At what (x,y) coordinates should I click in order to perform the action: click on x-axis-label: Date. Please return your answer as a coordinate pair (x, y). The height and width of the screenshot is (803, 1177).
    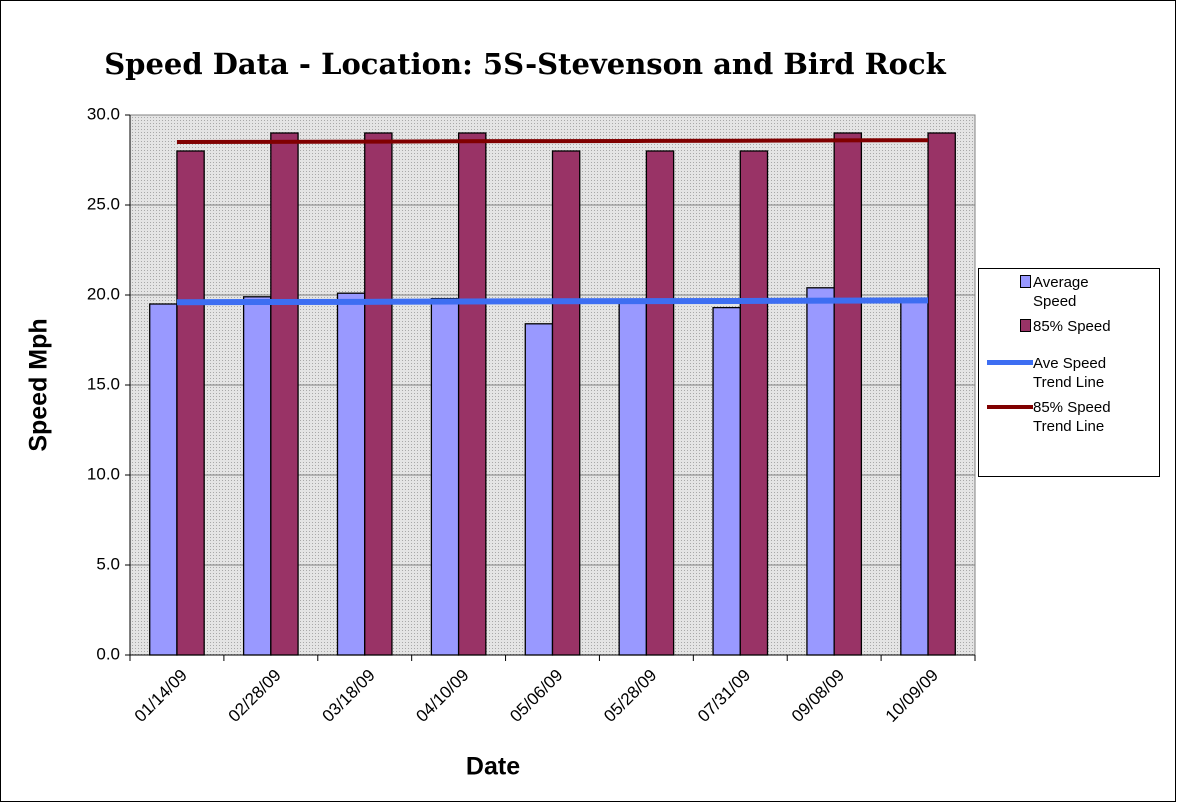
    Looking at the image, I should click on (493, 767).